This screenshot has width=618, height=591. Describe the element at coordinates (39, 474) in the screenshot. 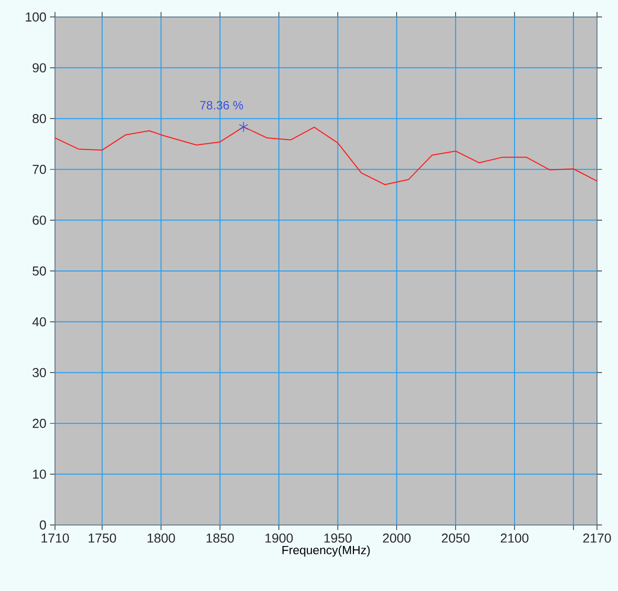

I see `y-tick-label: 10` at that location.